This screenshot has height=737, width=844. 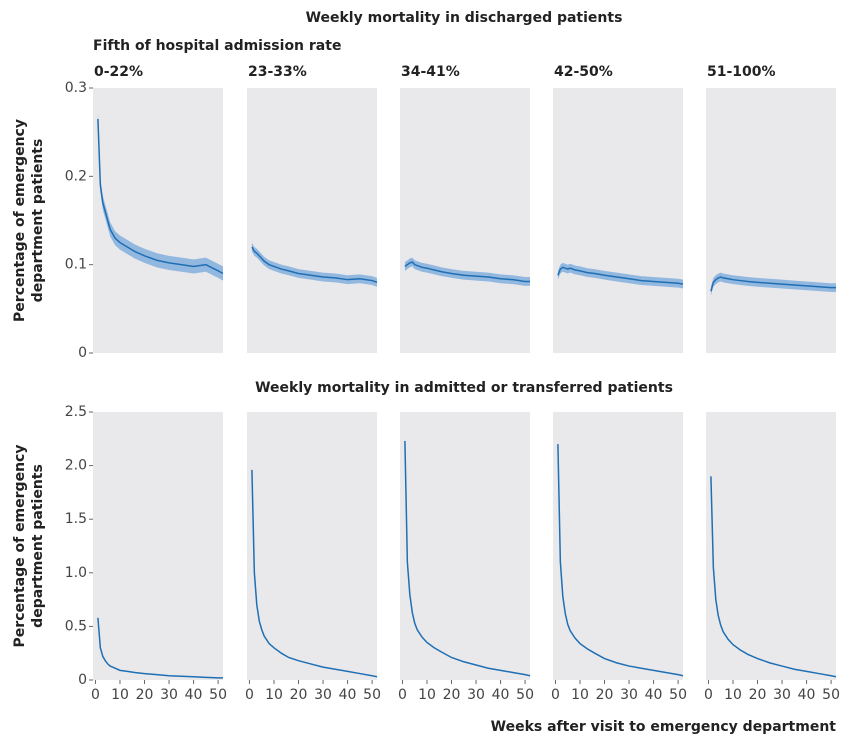 What do you see at coordinates (76, 176) in the screenshot?
I see `y-tick-label: 0.2` at bounding box center [76, 176].